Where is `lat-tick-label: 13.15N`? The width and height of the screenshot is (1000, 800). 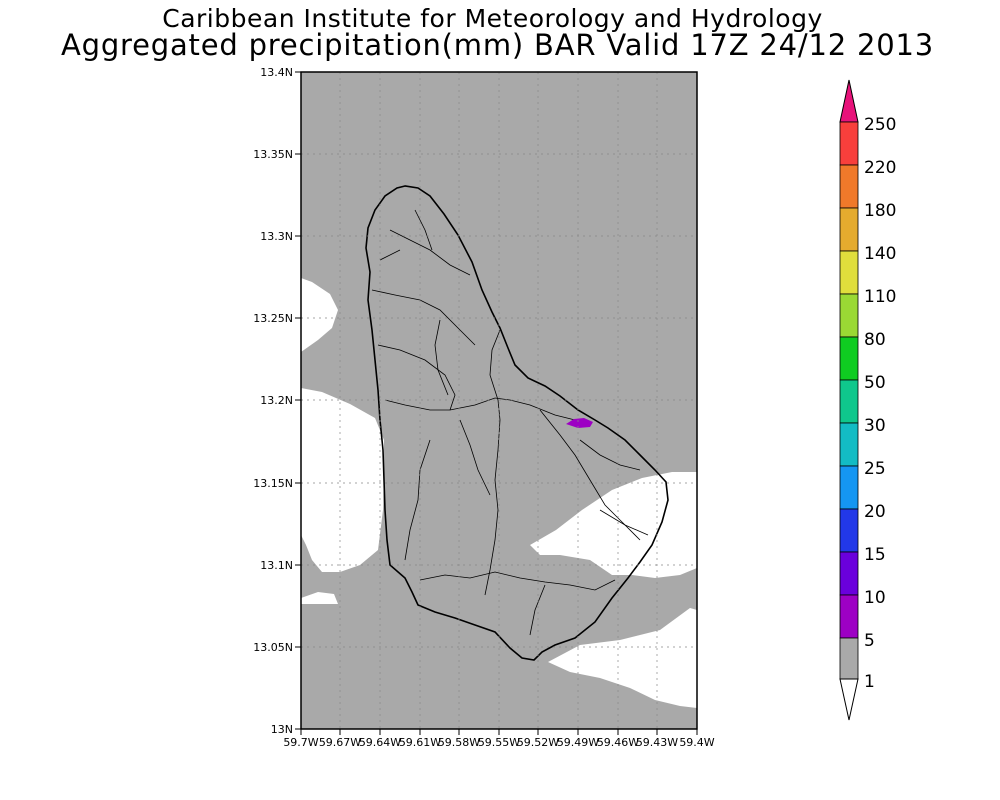 lat-tick-label: 13.15N is located at coordinates (273, 483).